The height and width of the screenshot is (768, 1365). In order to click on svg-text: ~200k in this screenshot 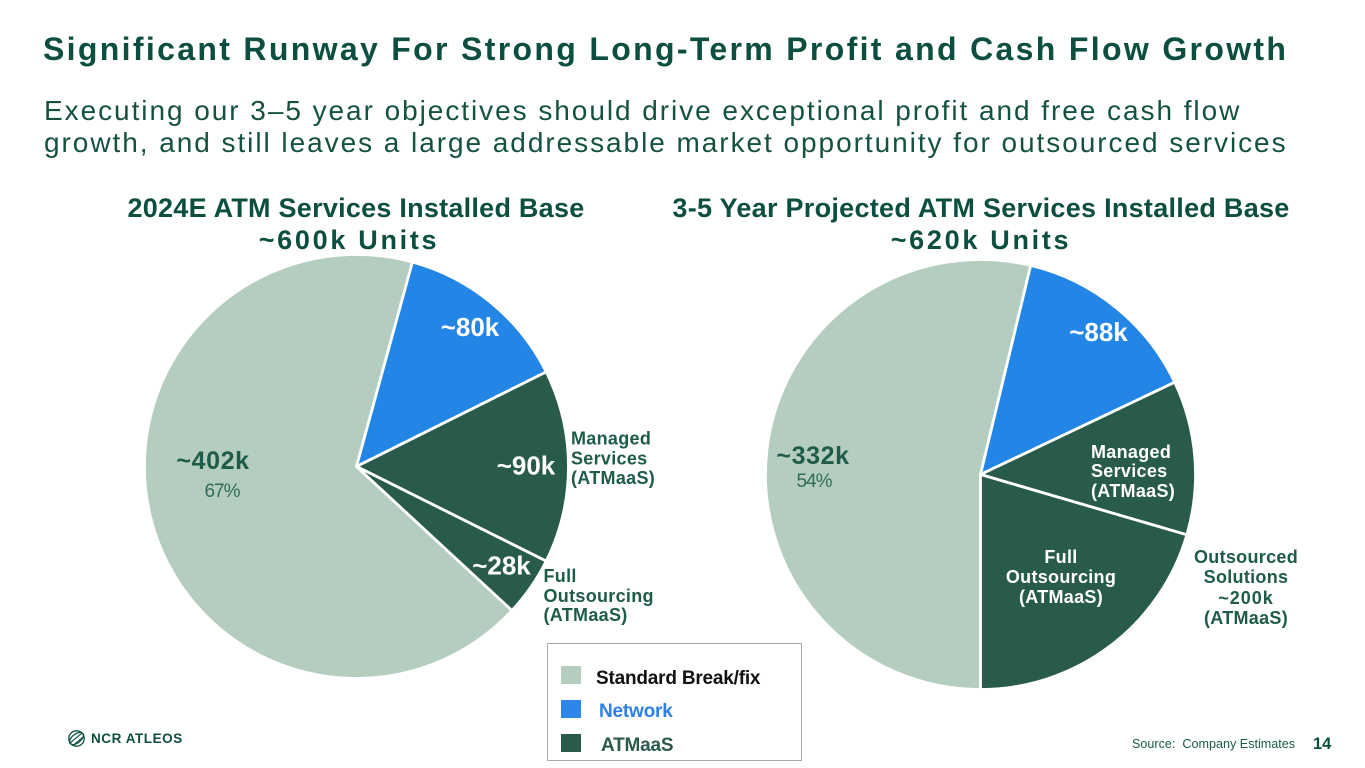, I will do `click(1246, 598)`.